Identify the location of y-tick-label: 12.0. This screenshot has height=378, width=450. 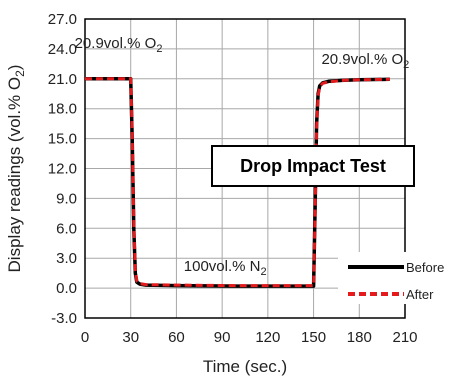
(62, 169).